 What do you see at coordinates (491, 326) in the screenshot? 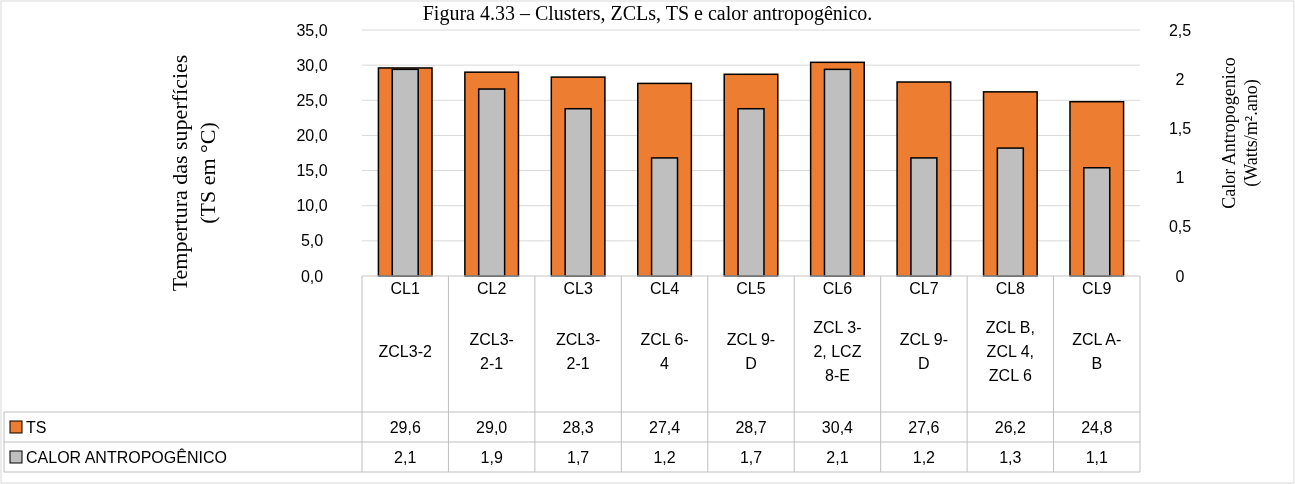
I see `category-label: CL2 ZCL3- 2-1` at bounding box center [491, 326].